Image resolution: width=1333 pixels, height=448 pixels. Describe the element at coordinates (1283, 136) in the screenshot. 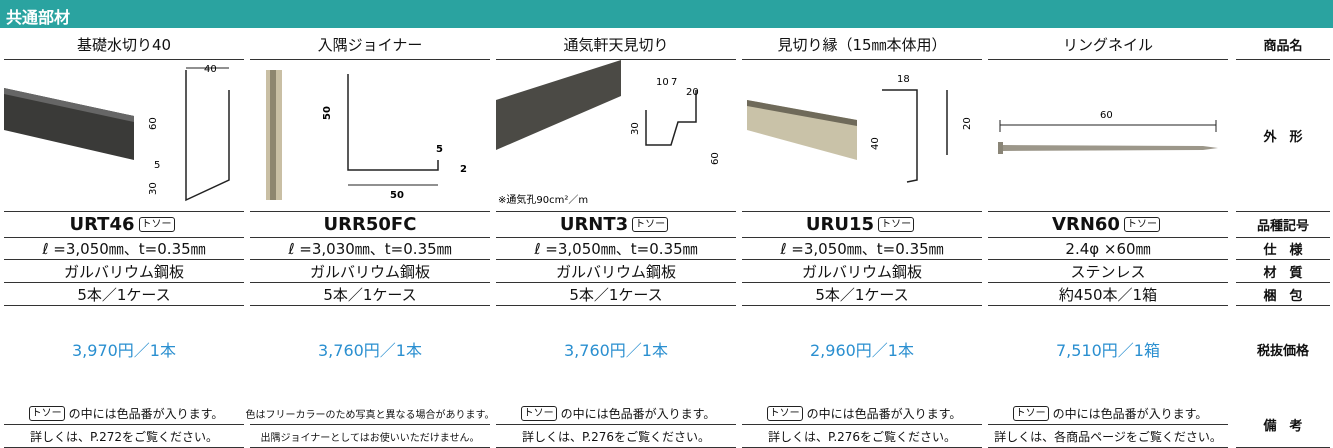

I see `row-label: 外 形` at that location.